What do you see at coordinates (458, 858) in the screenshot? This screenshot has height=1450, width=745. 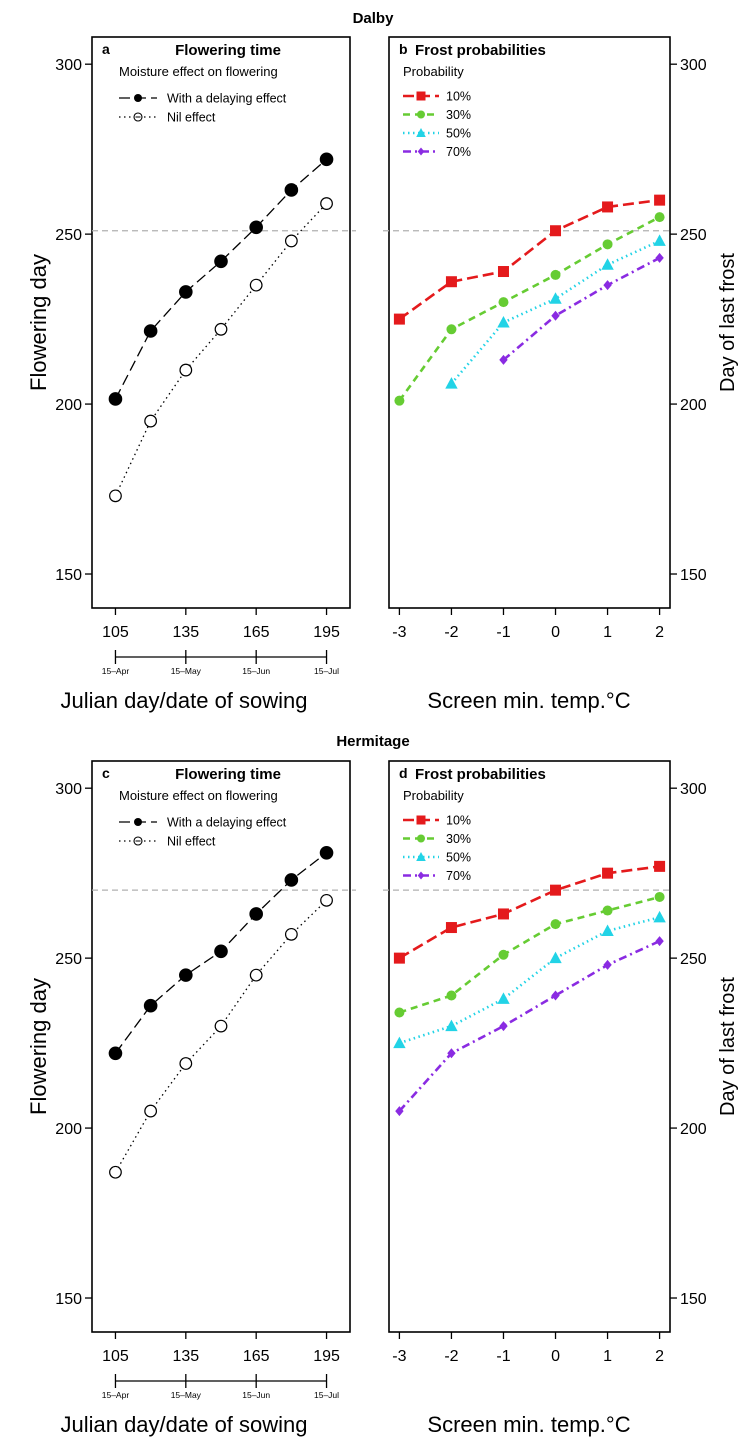 I see `legend-label: 50%` at bounding box center [458, 858].